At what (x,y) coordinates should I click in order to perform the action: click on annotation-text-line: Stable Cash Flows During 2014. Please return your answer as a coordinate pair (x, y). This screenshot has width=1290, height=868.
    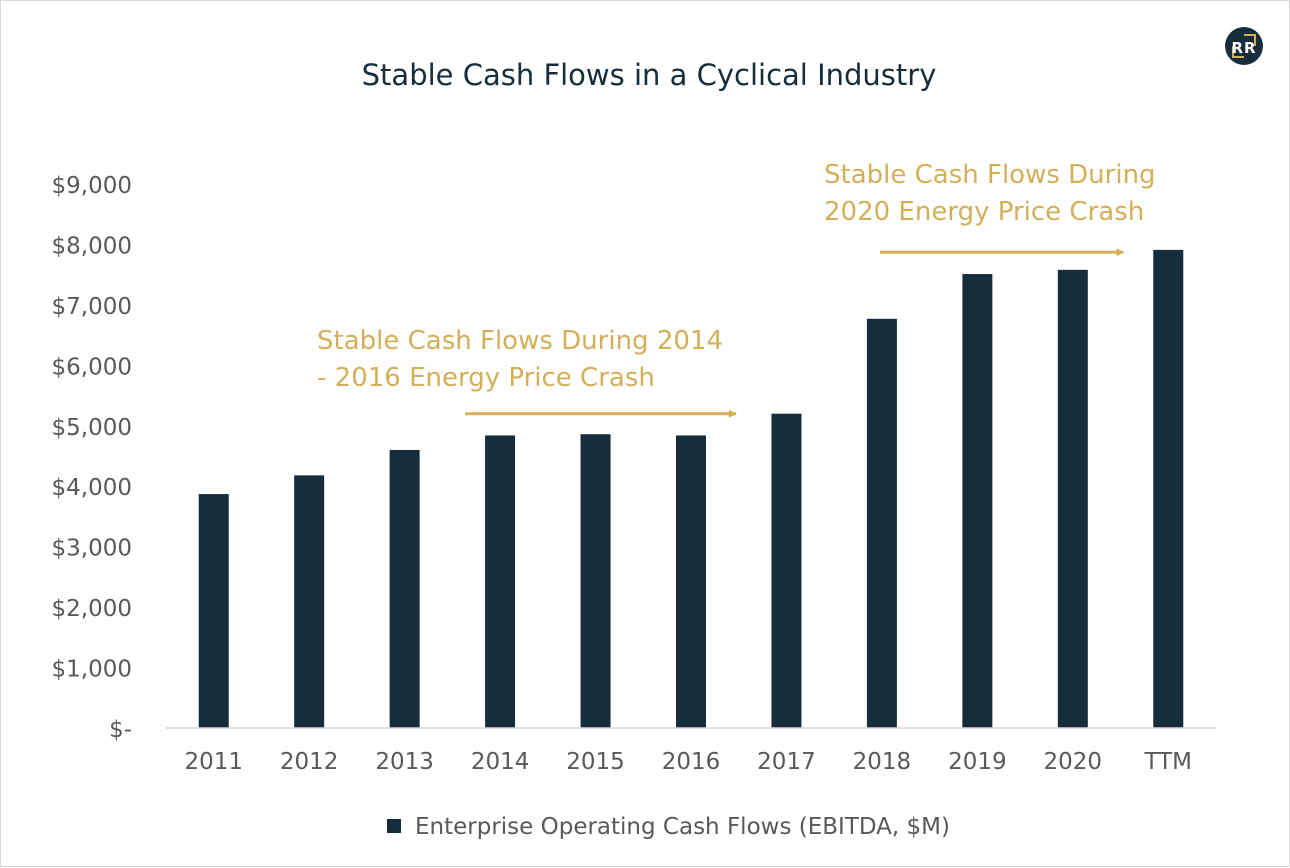
    Looking at the image, I should click on (520, 341).